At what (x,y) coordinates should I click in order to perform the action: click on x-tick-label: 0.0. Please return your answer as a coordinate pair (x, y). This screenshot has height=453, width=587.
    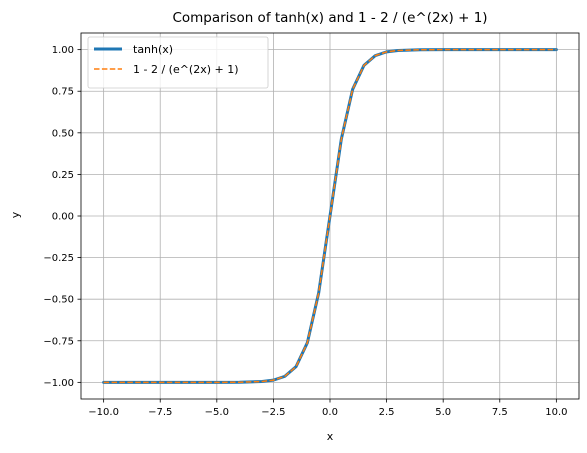
    Looking at the image, I should click on (330, 412).